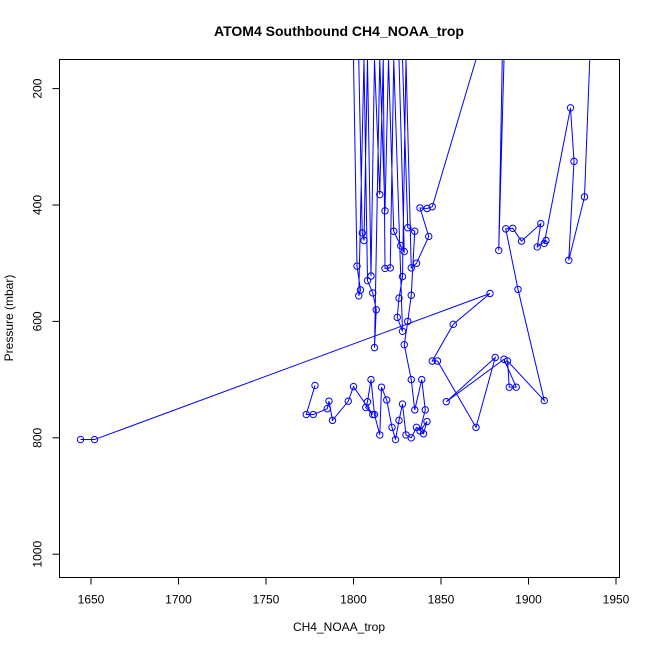 The height and width of the screenshot is (655, 650). What do you see at coordinates (38, 321) in the screenshot?
I see `y-tick-label: 600` at bounding box center [38, 321].